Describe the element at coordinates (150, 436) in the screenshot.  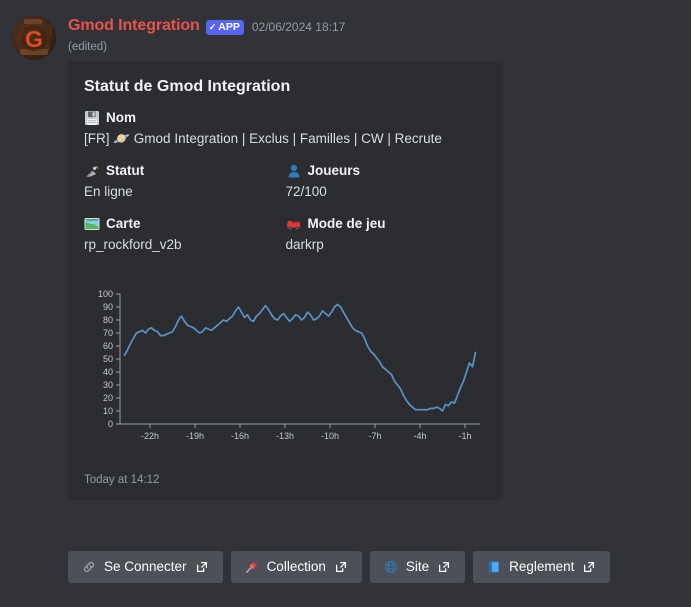
I see `svg-text: -22h` at that location.